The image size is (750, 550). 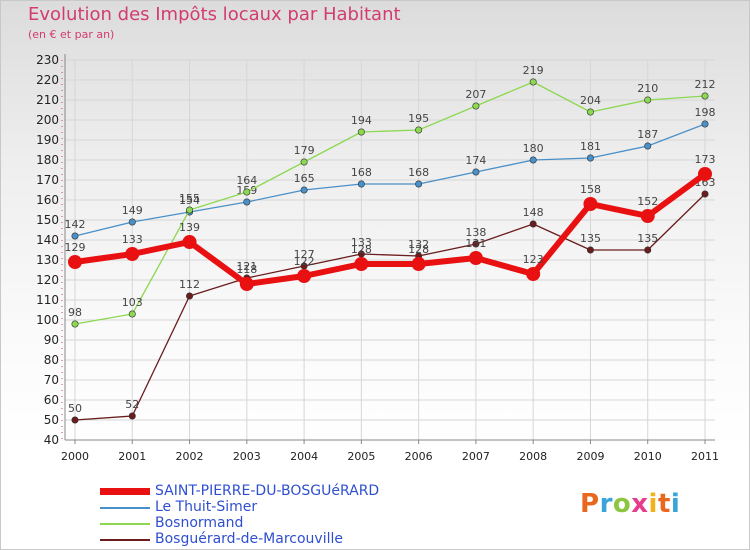 What do you see at coordinates (705, 112) in the screenshot?
I see `data-label: 198` at bounding box center [705, 112].